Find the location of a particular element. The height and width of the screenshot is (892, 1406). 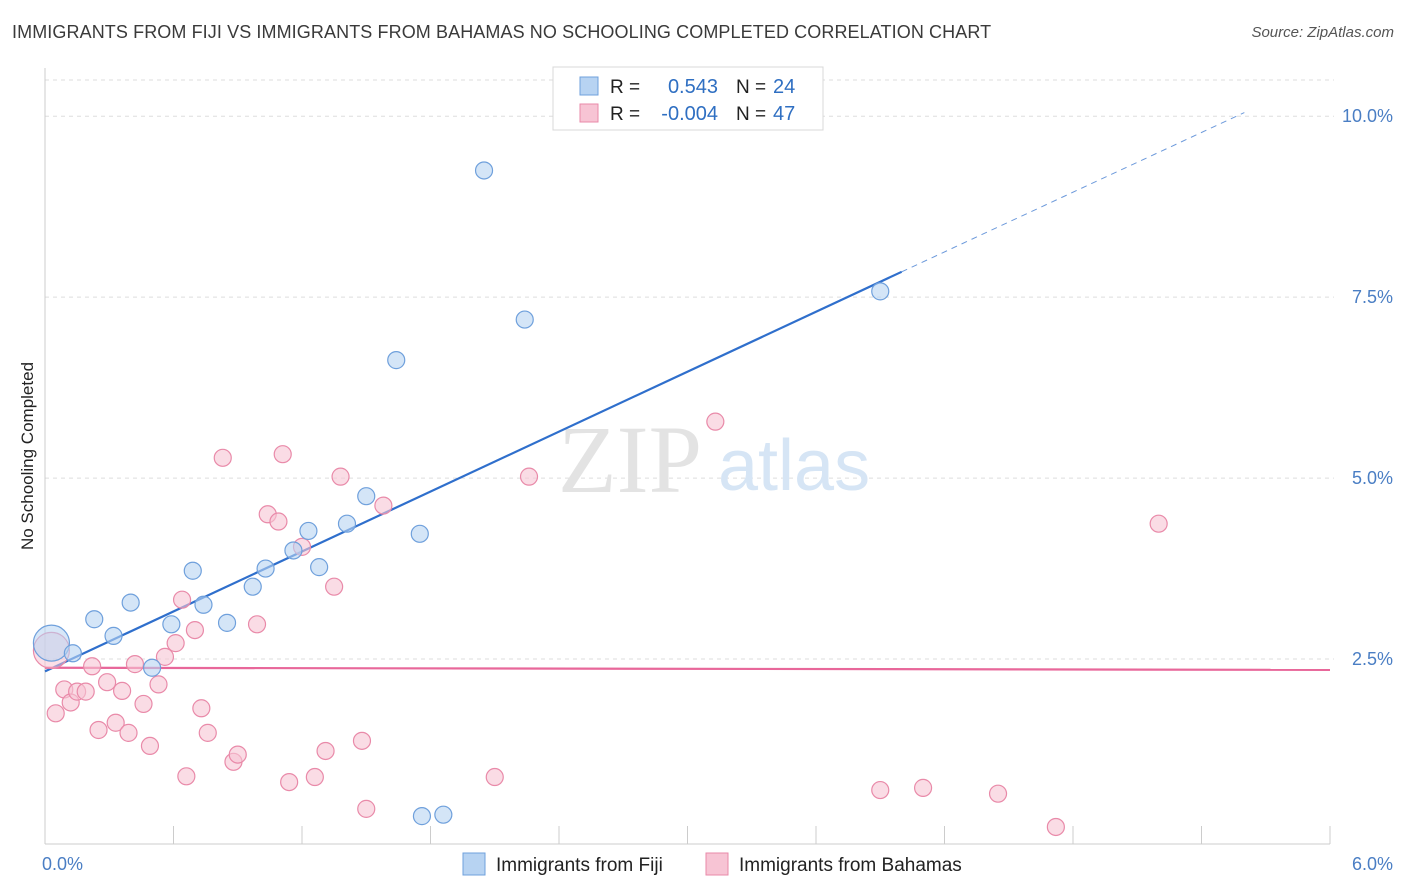

y-tick-label-3: 10.0% is located at coordinates (1367, 116).